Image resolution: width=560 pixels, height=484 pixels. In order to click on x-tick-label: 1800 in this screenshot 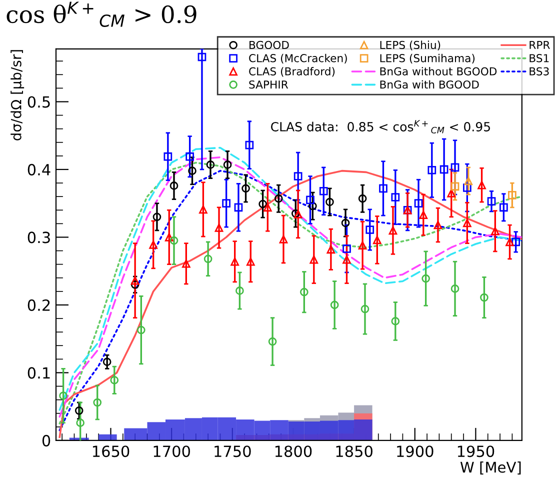, I will do `click(293, 452)`.